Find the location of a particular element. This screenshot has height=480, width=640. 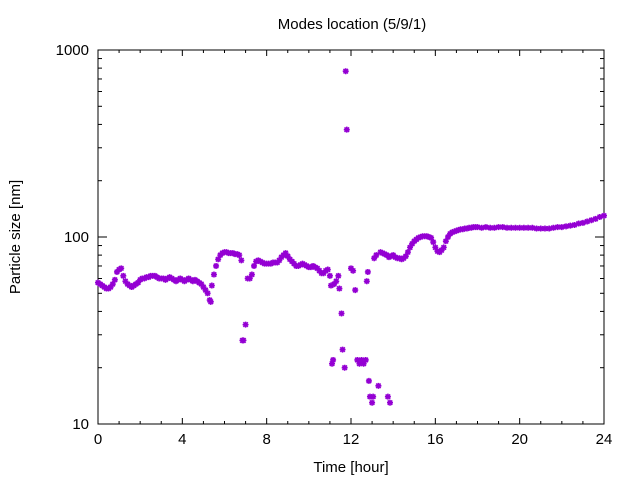

y-tick-label: 100 is located at coordinates (76, 237).